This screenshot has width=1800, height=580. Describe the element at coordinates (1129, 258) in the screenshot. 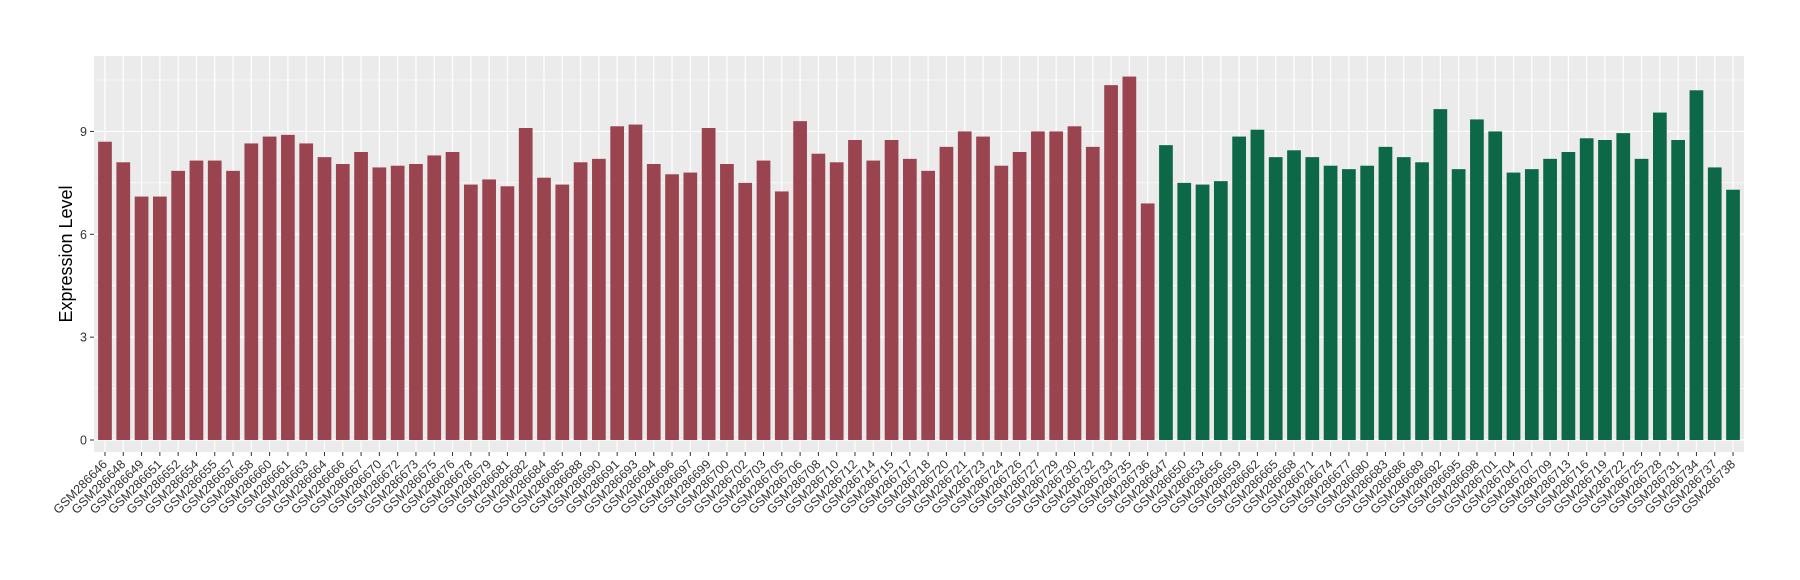

I see `bar-GSM286735` at that location.